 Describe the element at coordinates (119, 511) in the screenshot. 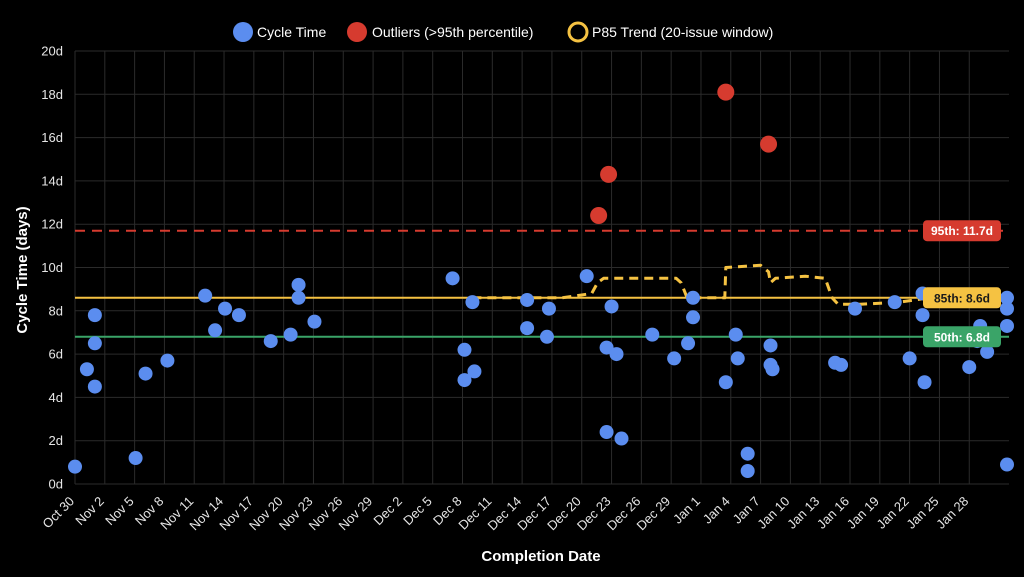

I see `x-tick-label: Nov 5` at that location.